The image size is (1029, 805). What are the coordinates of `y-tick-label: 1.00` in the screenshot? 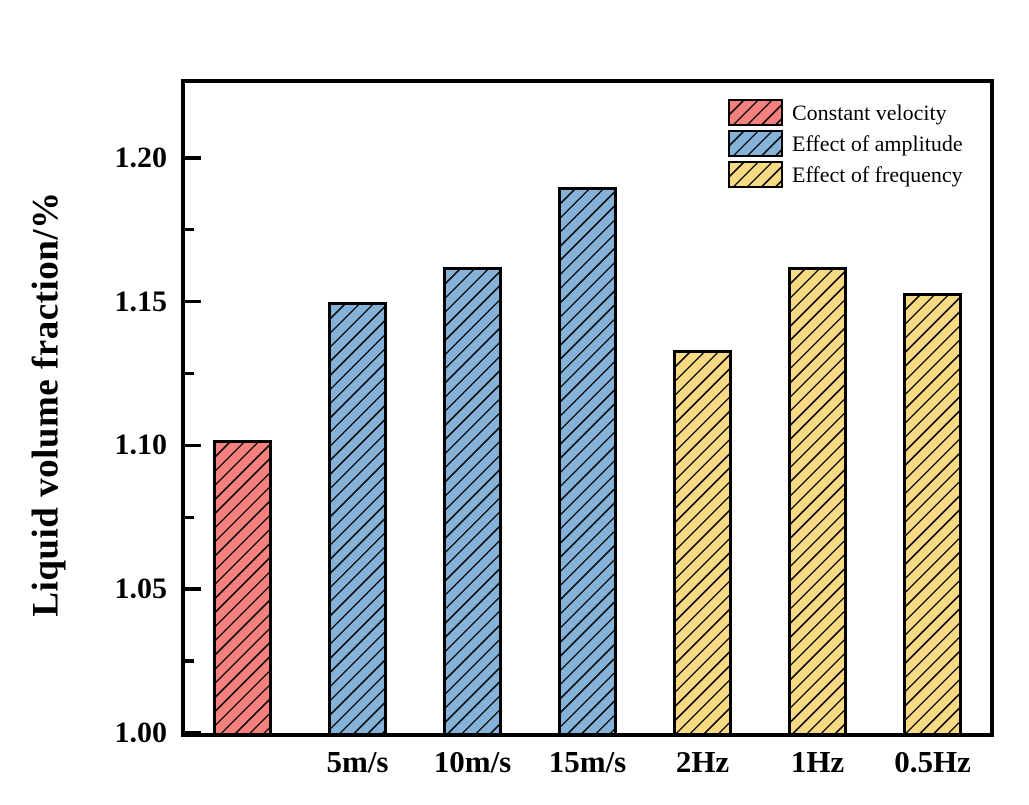 It's located at (141, 732).